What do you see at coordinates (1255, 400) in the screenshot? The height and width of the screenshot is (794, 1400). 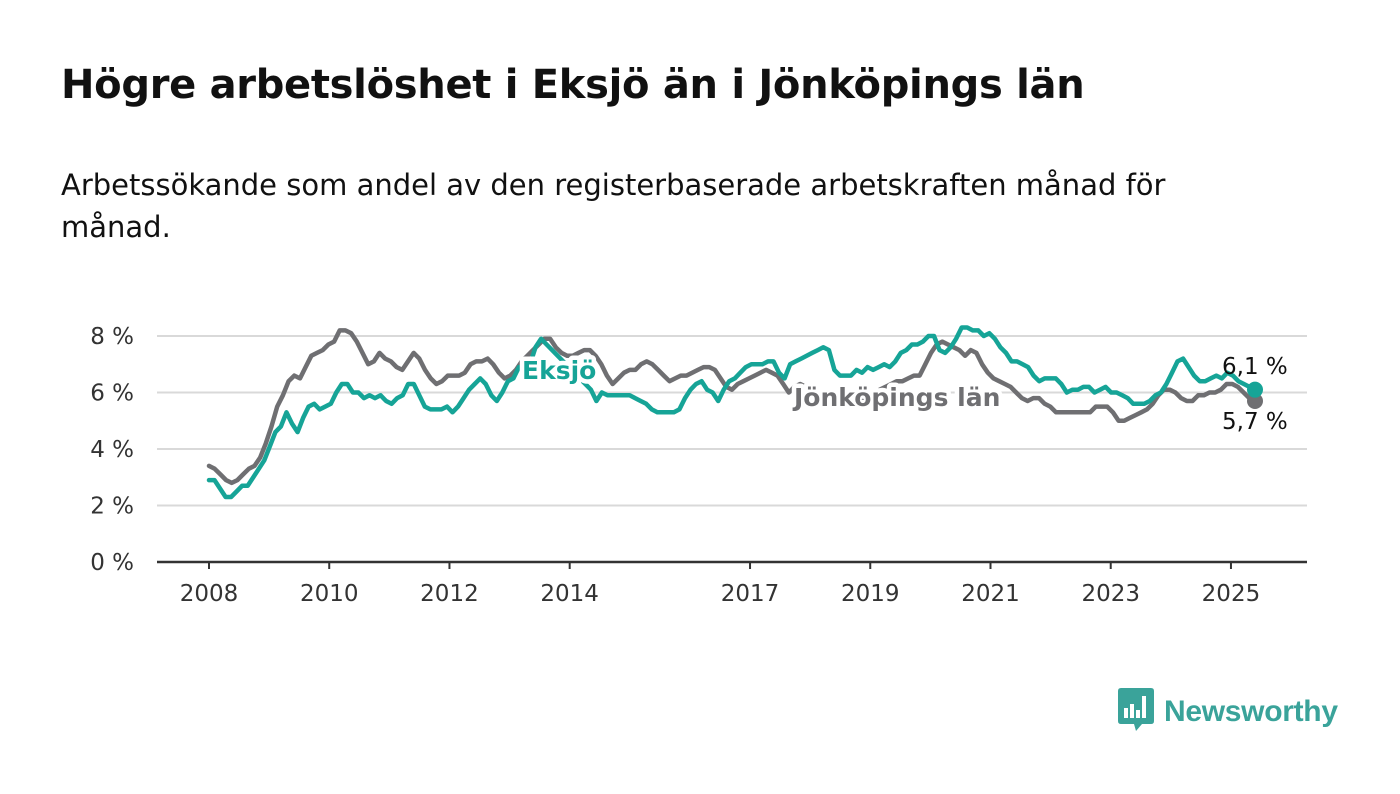 I see `jonkopings-lan-end-point` at bounding box center [1255, 400].